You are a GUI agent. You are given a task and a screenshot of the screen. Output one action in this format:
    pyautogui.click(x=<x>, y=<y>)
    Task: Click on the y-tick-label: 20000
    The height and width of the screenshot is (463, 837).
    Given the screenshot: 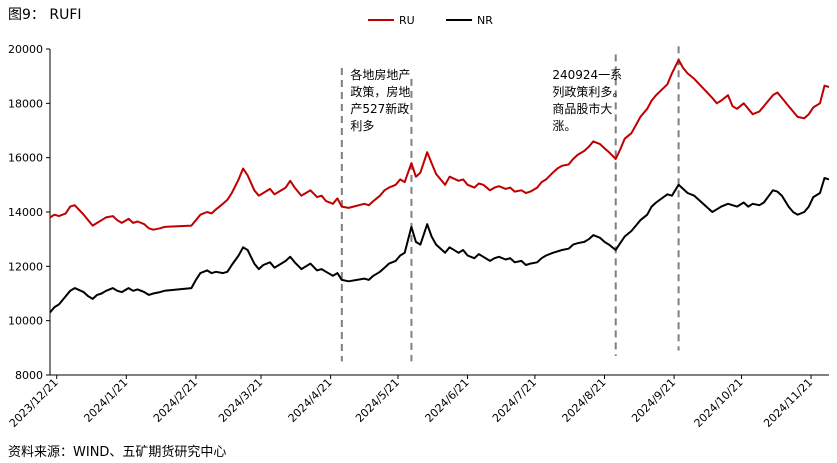 What is the action you would take?
    pyautogui.click(x=25, y=49)
    